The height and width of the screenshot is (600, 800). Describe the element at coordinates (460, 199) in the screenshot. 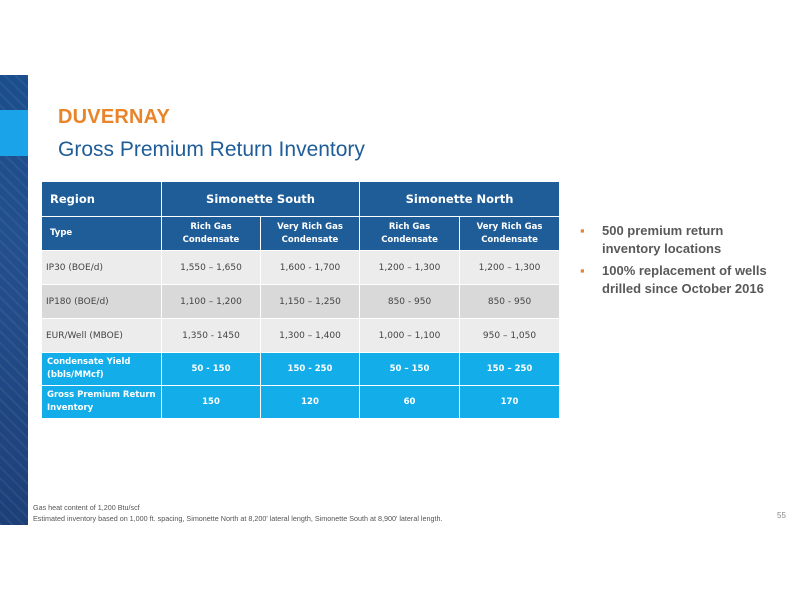

I see `group-header-simonette-north: Simonette North` at that location.